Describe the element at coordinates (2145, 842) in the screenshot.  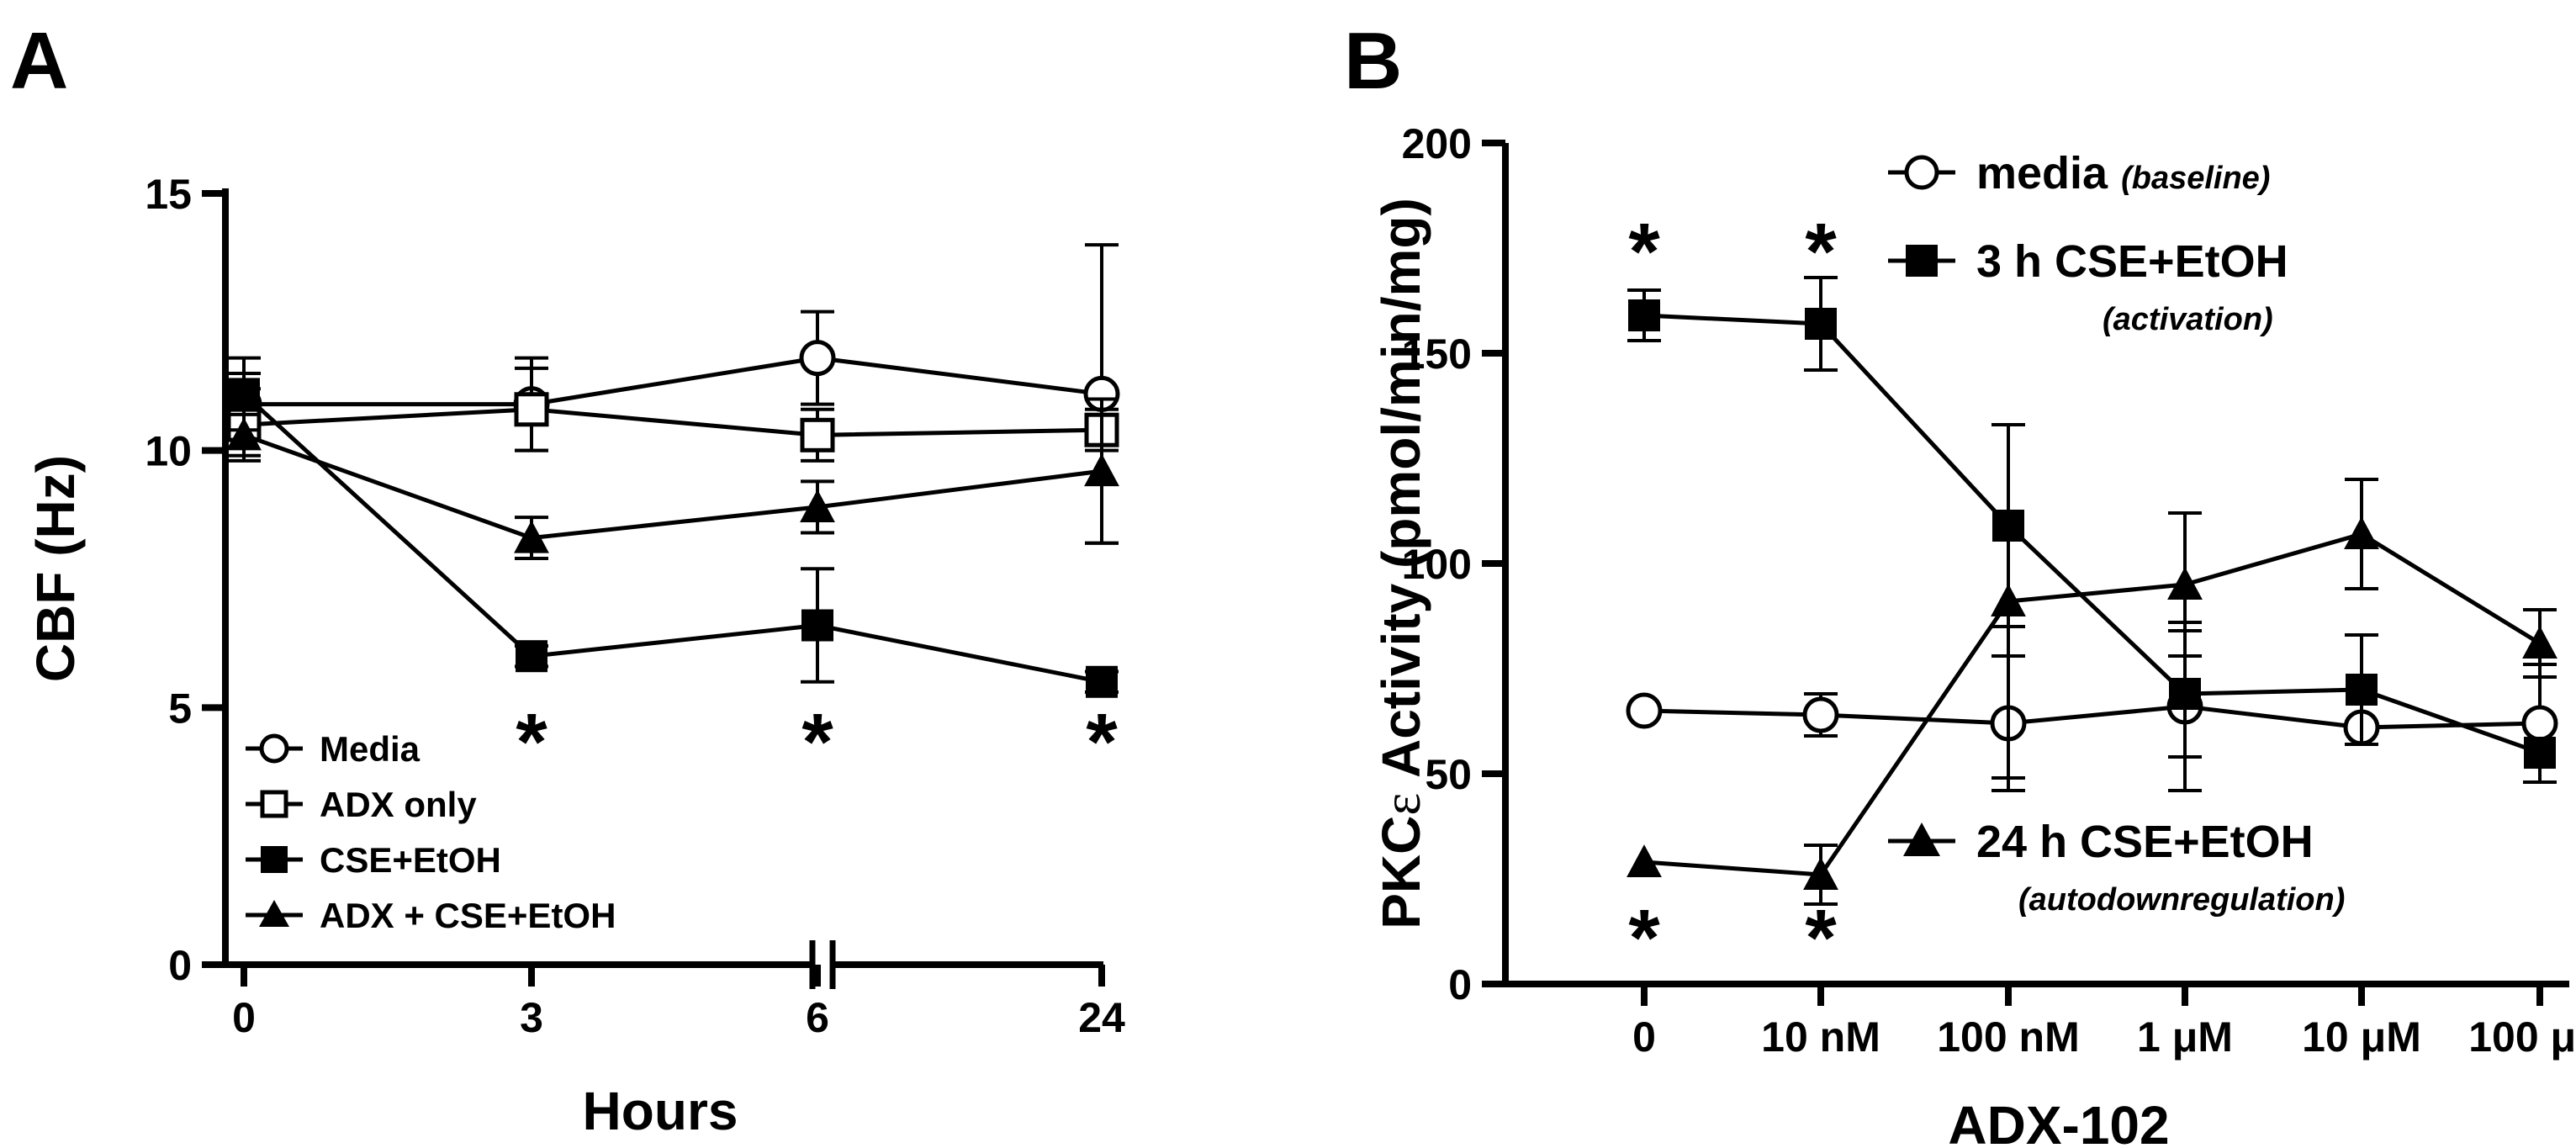
I see `legend-b-24h-label: 24 h CSE+EtOH` at that location.